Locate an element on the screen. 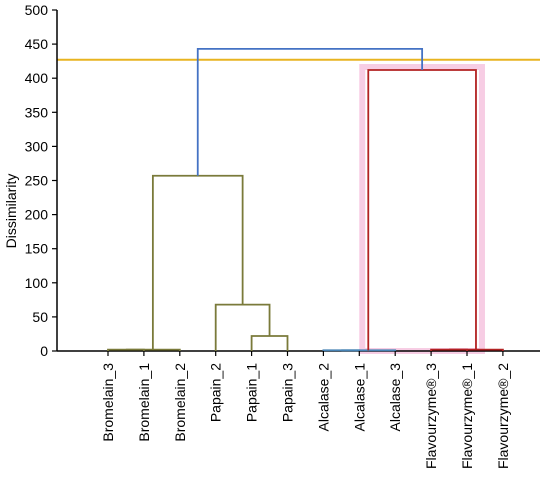  leaf-label: Papain_2 is located at coordinates (216, 392).